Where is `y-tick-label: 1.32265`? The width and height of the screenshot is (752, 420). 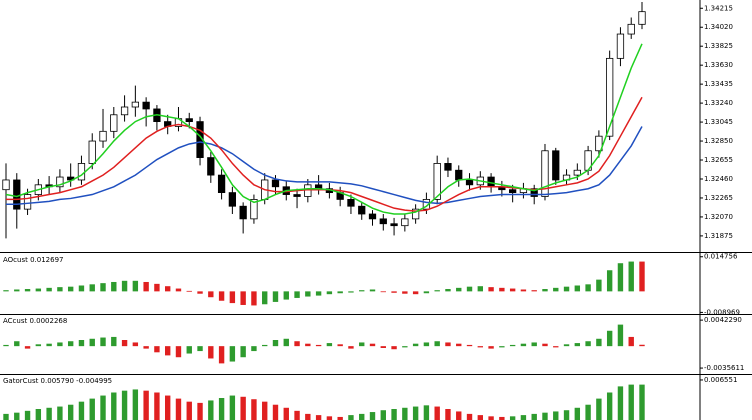
y-tick-label: 1.32265 is located at coordinates (718, 198).